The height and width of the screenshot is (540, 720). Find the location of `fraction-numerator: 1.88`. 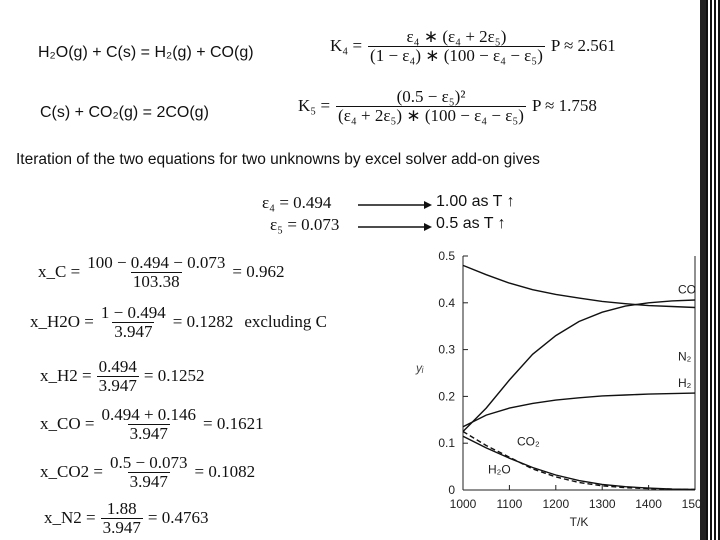

fraction-numerator: 1.88 is located at coordinates (121, 508).